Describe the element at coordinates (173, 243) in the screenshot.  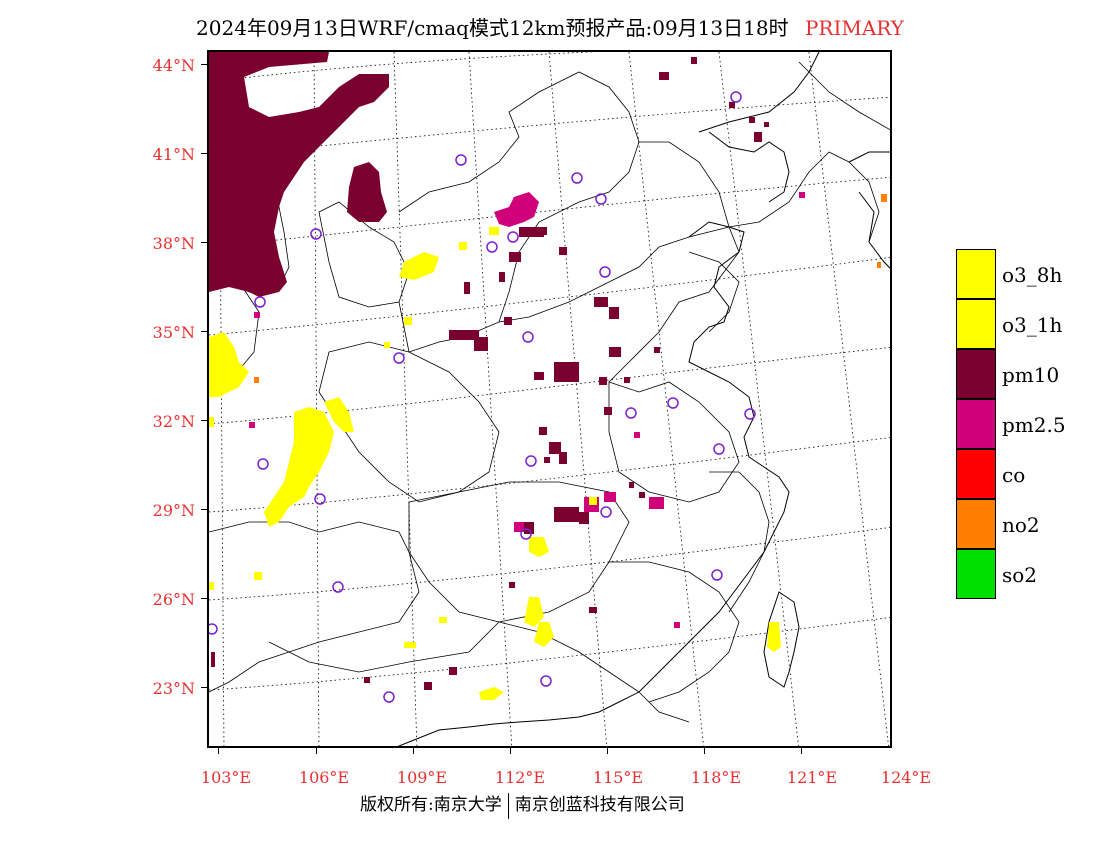
I see `lat-label-38: 38°N` at that location.